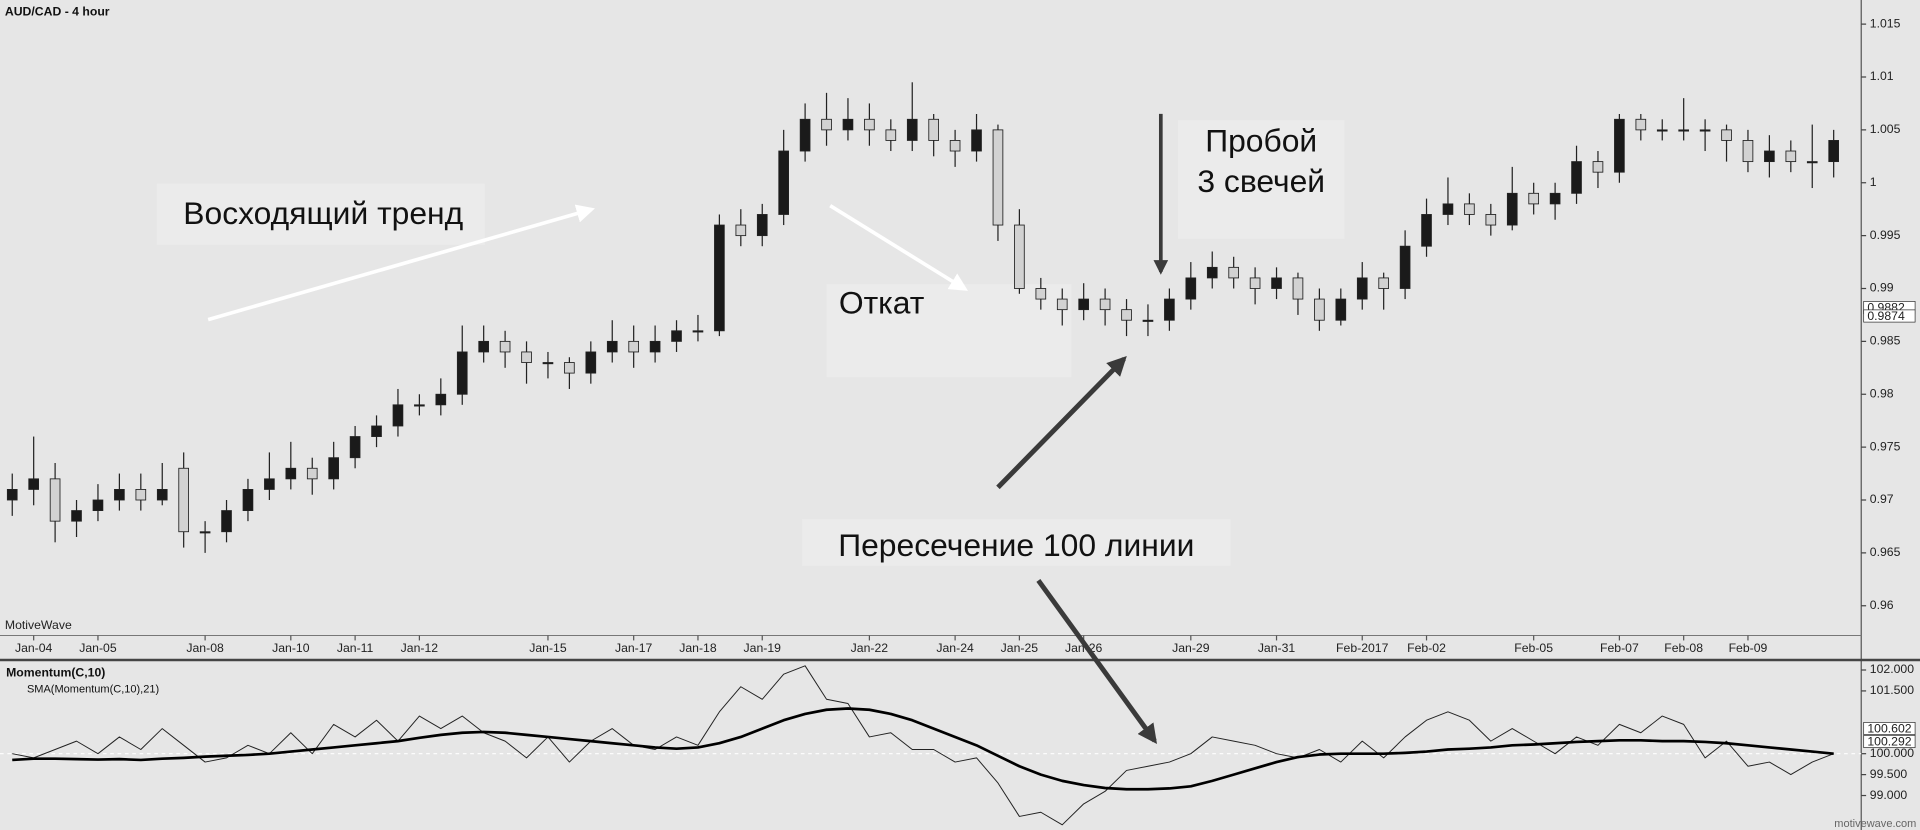 Image resolution: width=1920 pixels, height=830 pixels. What do you see at coordinates (323, 213) in the screenshot?
I see `annotation: Восходящий тренд` at bounding box center [323, 213].